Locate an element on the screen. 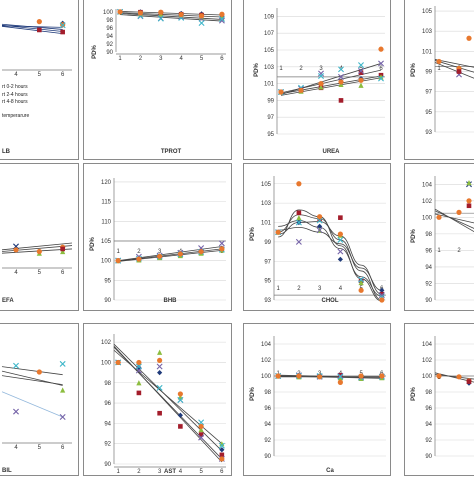 This screenshot has width=474, height=477. legend-item-1: rt 2-4 hours is located at coordinates (15, 94).